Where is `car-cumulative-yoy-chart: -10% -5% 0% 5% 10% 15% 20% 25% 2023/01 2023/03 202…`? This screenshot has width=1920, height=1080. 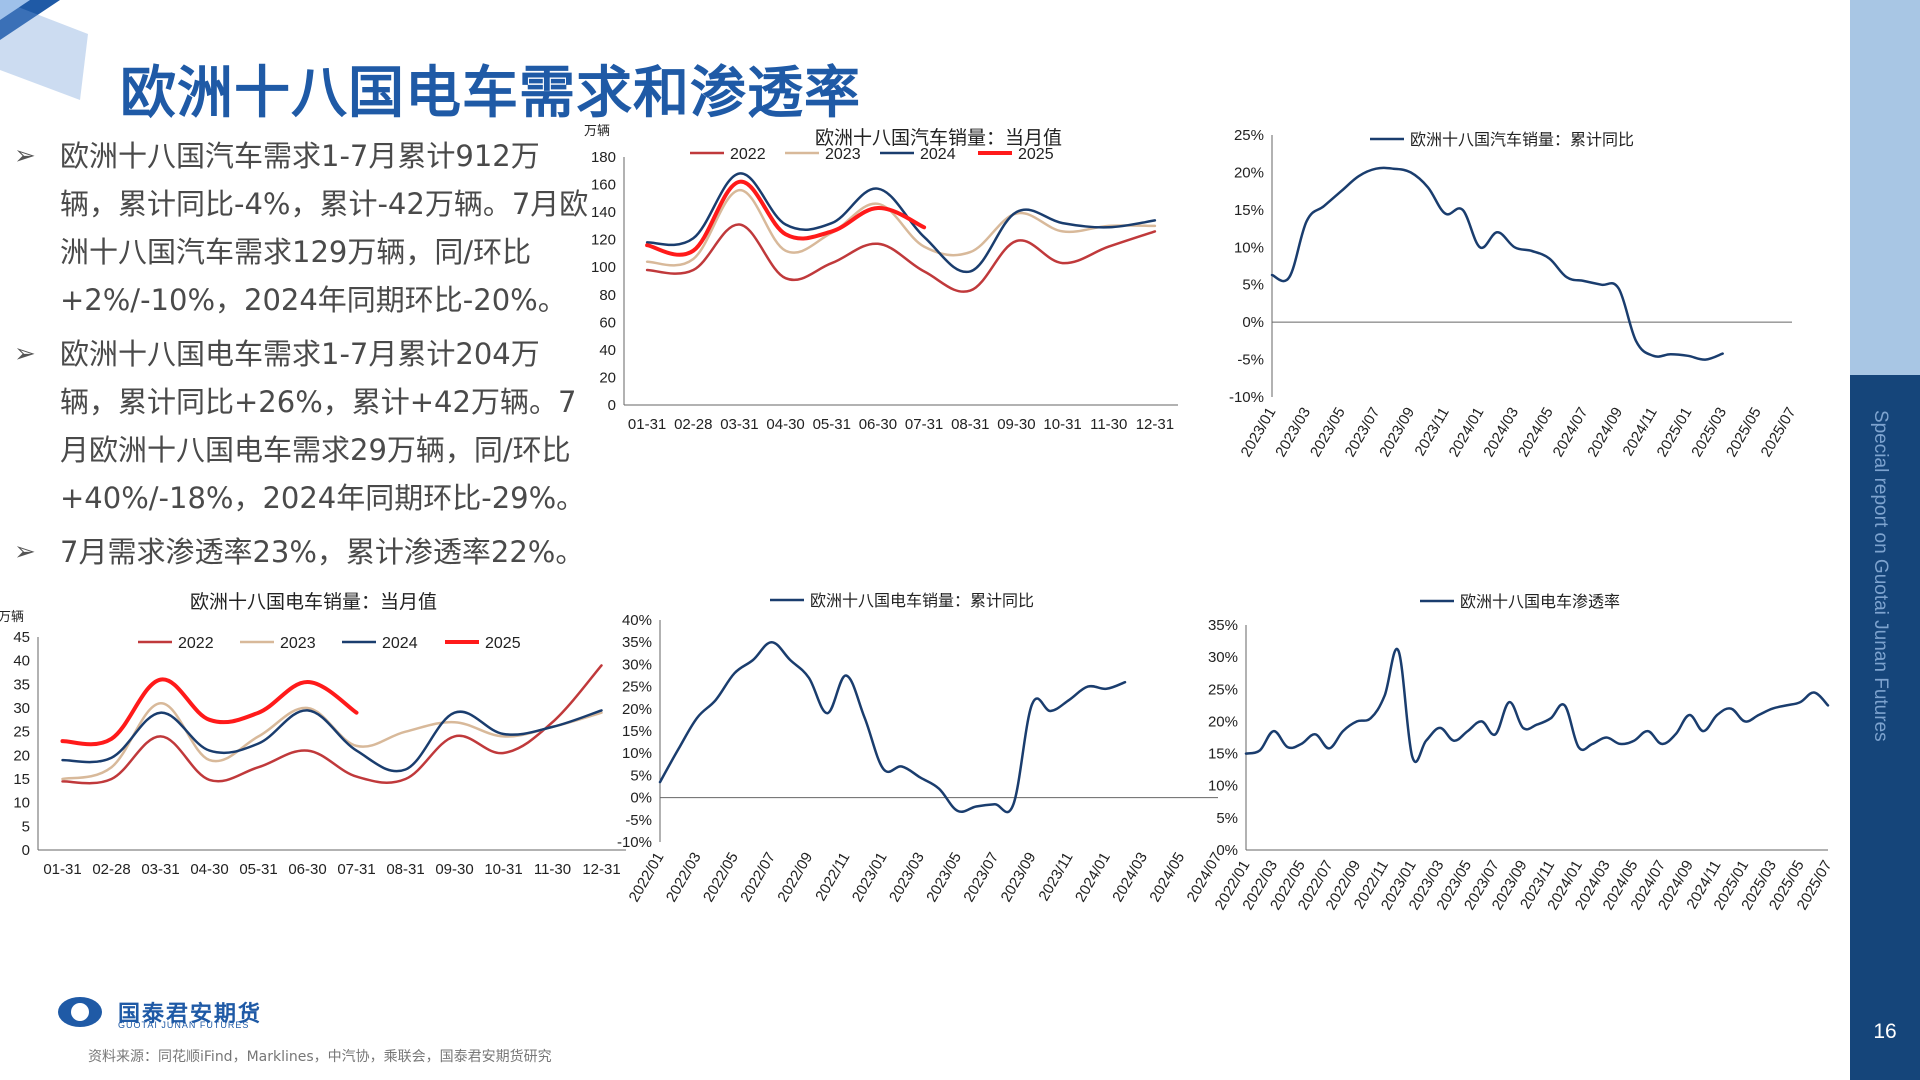
car-cumulative-yoy-chart: -10% -5% 0% 5% 10% 15% 20% 25% 2023/01 2023/03 202… is located at coordinates (1520, 325).